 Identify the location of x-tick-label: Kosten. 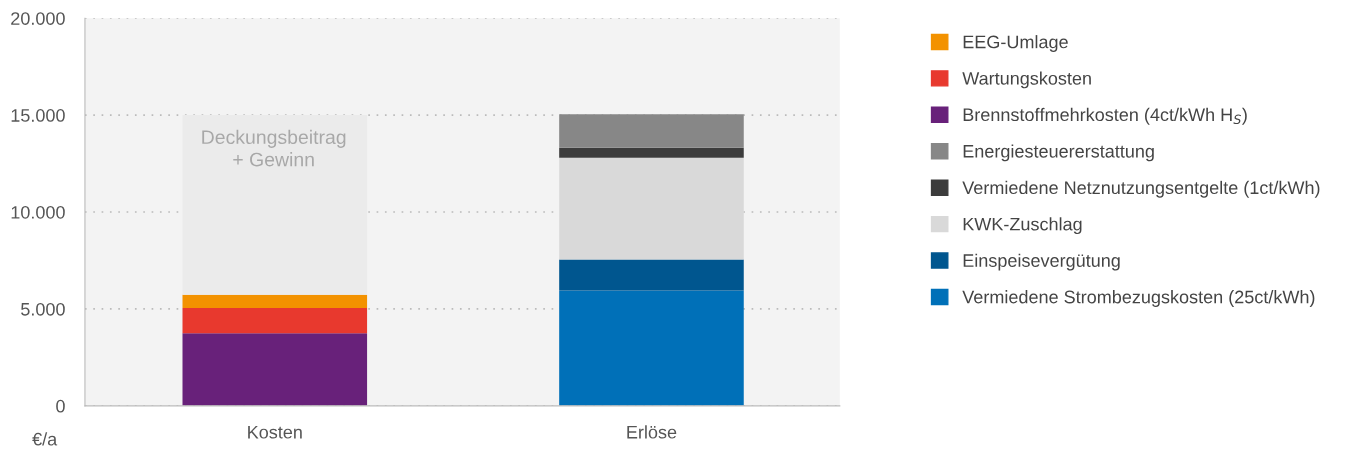
(275, 432).